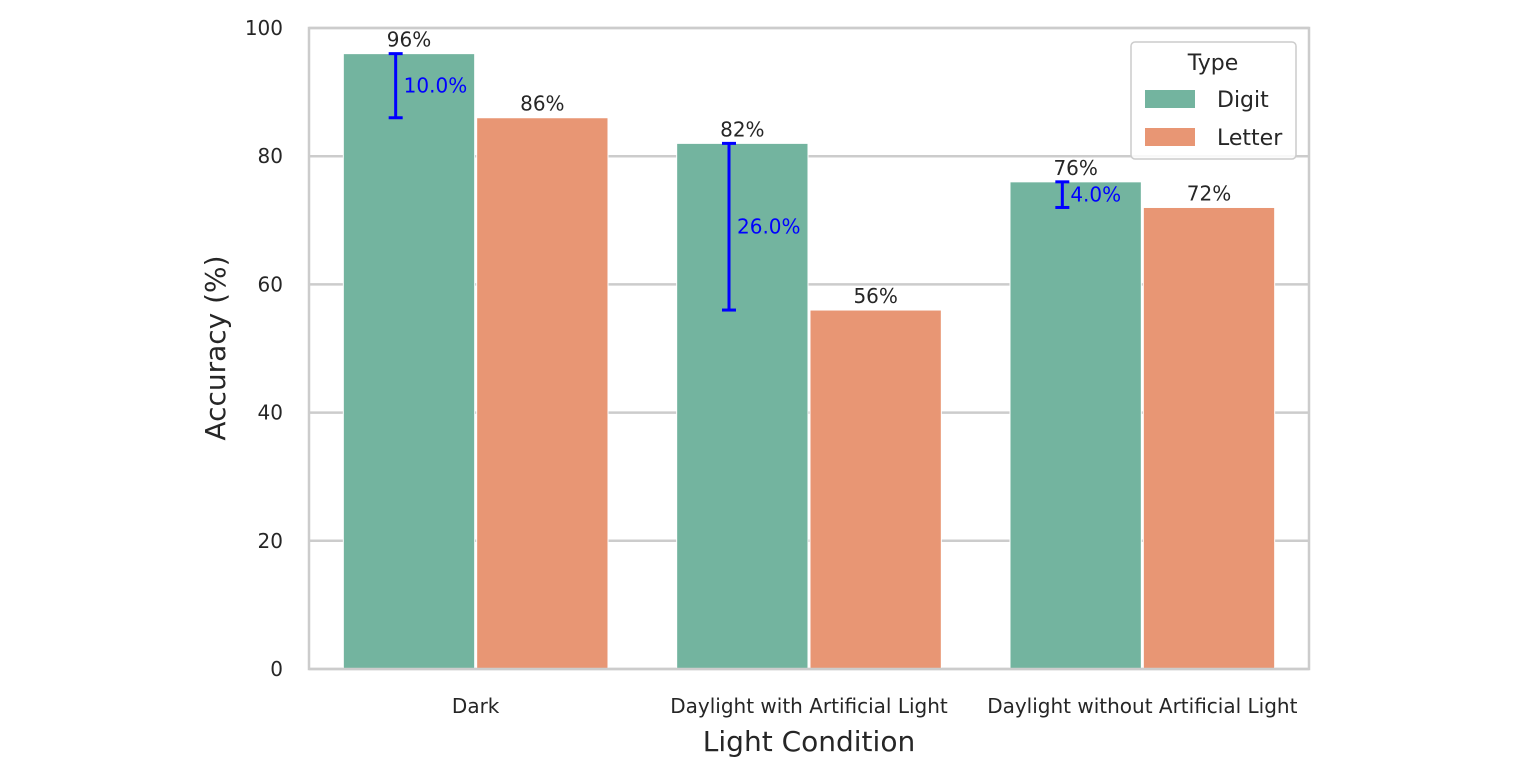 The image size is (1536, 759). What do you see at coordinates (769, 227) in the screenshot?
I see `difference-label: 26.0%` at bounding box center [769, 227].